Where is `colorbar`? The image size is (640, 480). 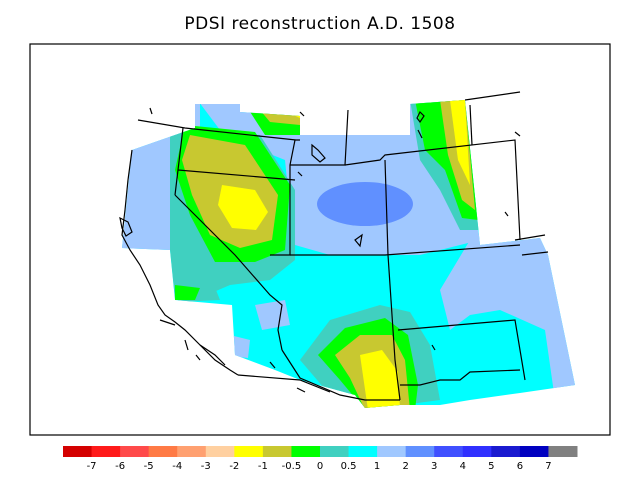
colorbar is located at coordinates (320, 451).